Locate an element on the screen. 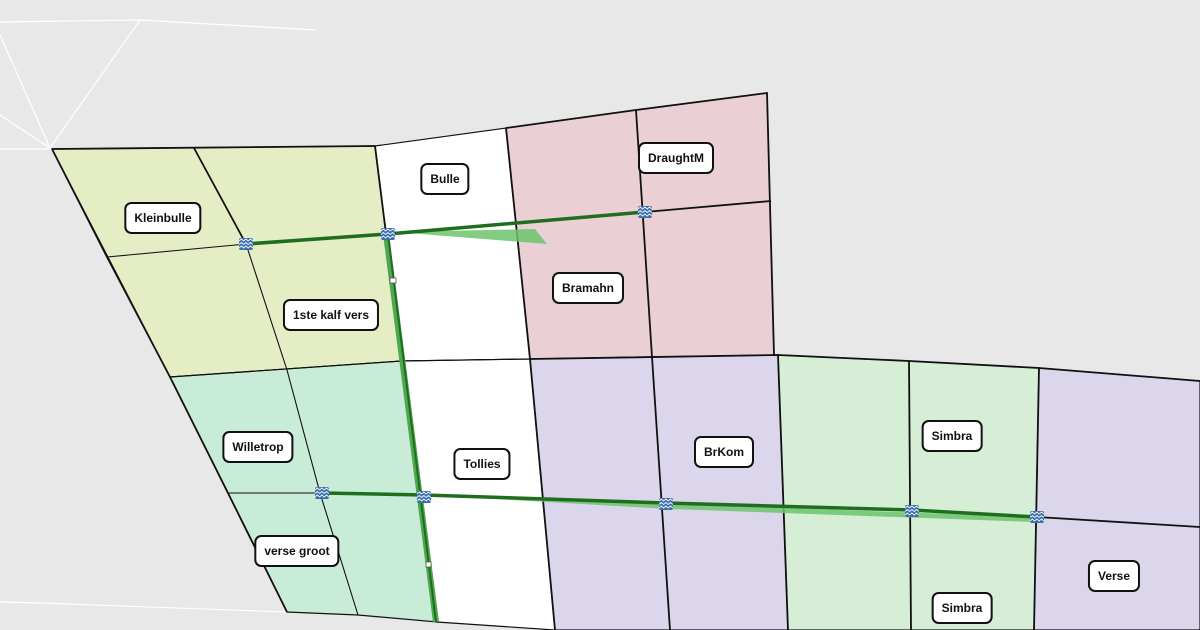  paddock-label: BrKom is located at coordinates (724, 452).